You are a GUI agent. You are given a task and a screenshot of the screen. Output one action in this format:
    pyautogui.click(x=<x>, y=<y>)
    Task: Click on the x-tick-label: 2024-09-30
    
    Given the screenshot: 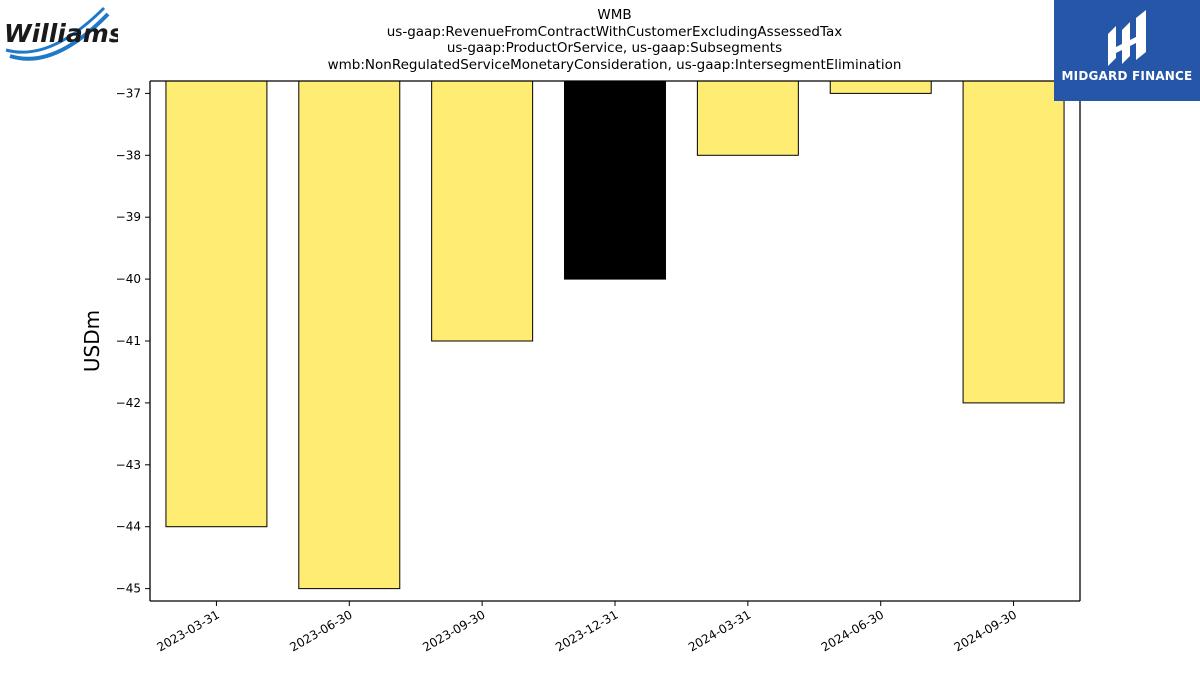 What is the action you would take?
    pyautogui.click(x=985, y=630)
    